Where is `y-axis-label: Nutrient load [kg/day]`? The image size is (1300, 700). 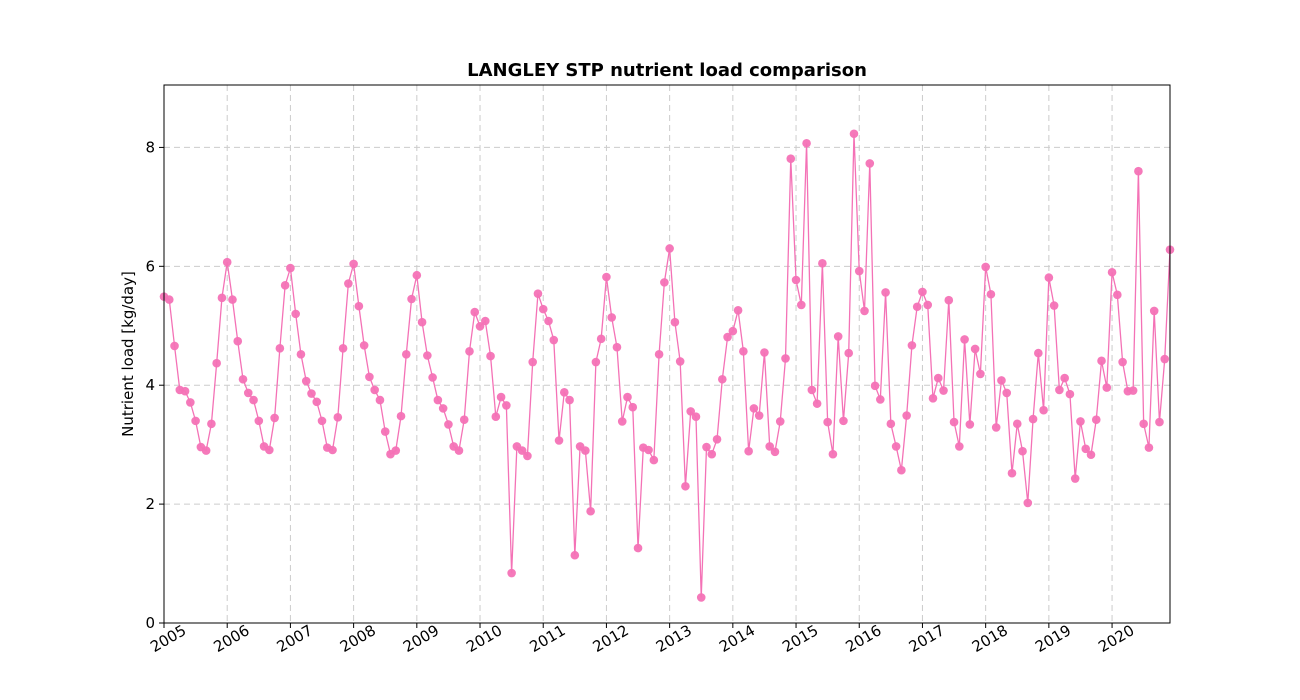 y-axis-label: Nutrient load [kg/day] is located at coordinates (128, 354).